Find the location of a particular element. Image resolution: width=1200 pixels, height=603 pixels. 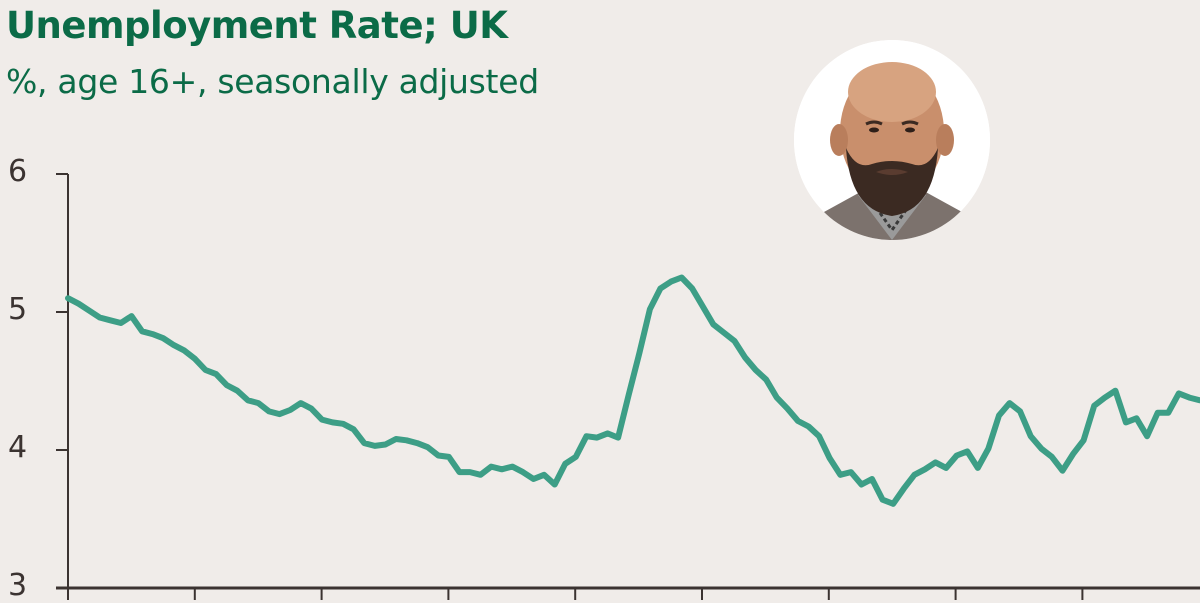

chart-subtitle: %, age 16+, seasonally adjusted is located at coordinates (272, 81).